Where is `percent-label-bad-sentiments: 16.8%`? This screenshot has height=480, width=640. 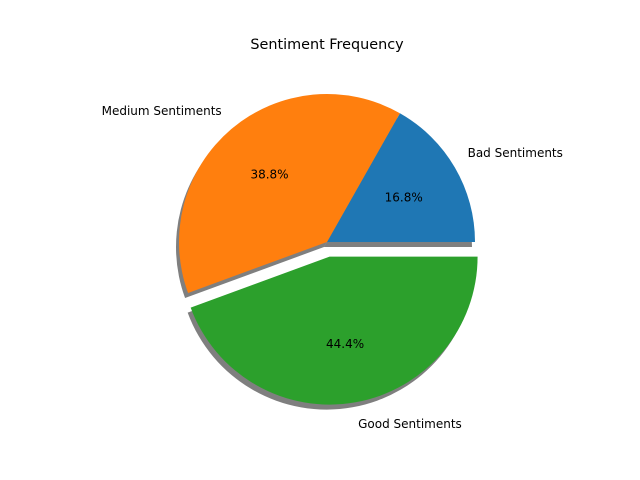
percent-label-bad-sentiments: 16.8% is located at coordinates (404, 197).